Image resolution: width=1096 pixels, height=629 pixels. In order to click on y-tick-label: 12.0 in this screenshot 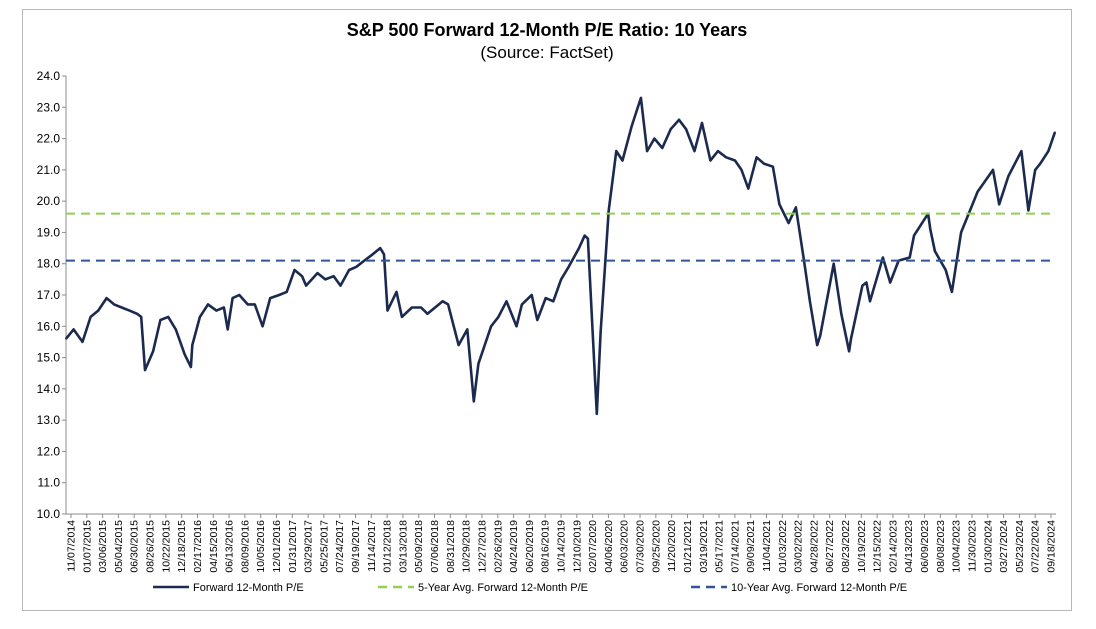, I will do `click(49, 451)`.